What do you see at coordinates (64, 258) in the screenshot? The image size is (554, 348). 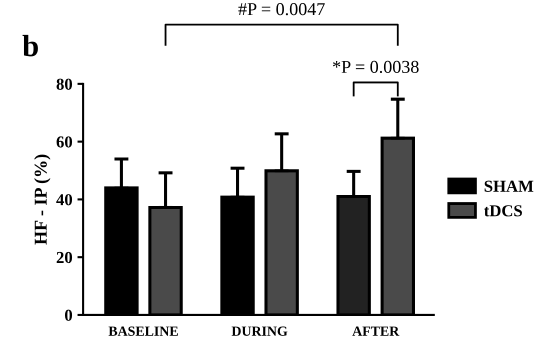 I see `y-tick-label: 20` at bounding box center [64, 258].